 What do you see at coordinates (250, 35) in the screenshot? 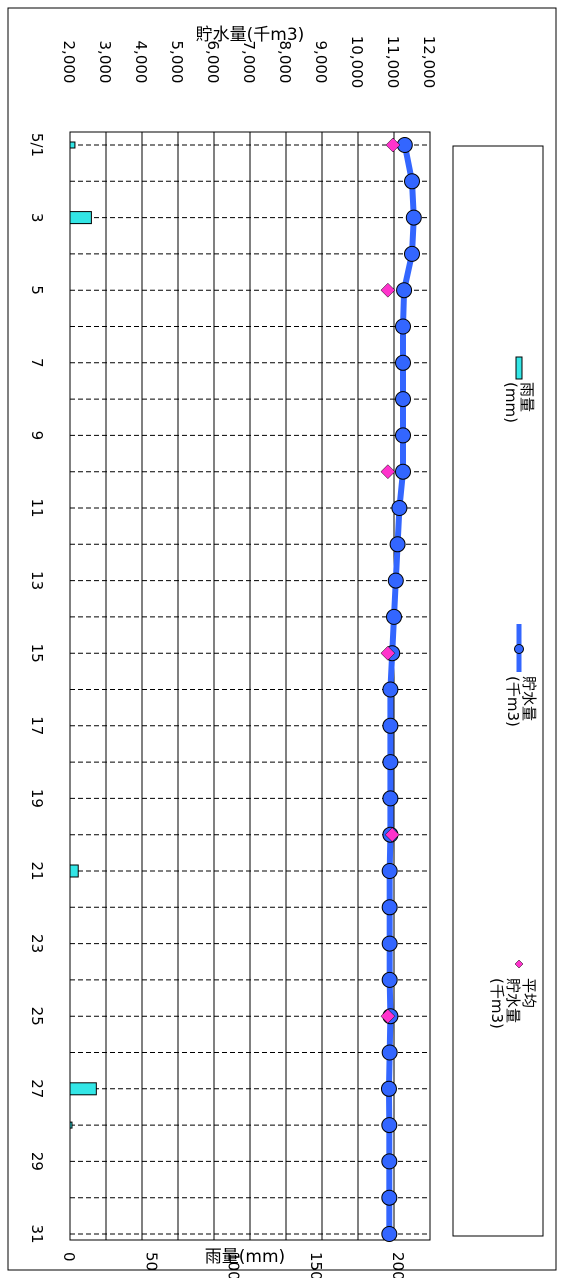
I see `storage-axis-title: 貯水量(千m3)` at bounding box center [250, 35].